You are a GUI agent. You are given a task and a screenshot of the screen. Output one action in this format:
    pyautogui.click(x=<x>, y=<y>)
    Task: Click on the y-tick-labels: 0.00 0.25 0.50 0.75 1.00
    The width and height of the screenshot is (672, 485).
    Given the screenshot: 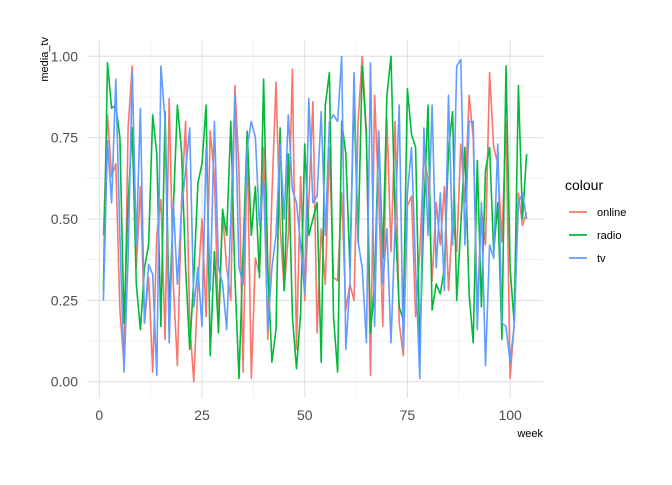 What is the action you would take?
    pyautogui.click(x=64, y=218)
    